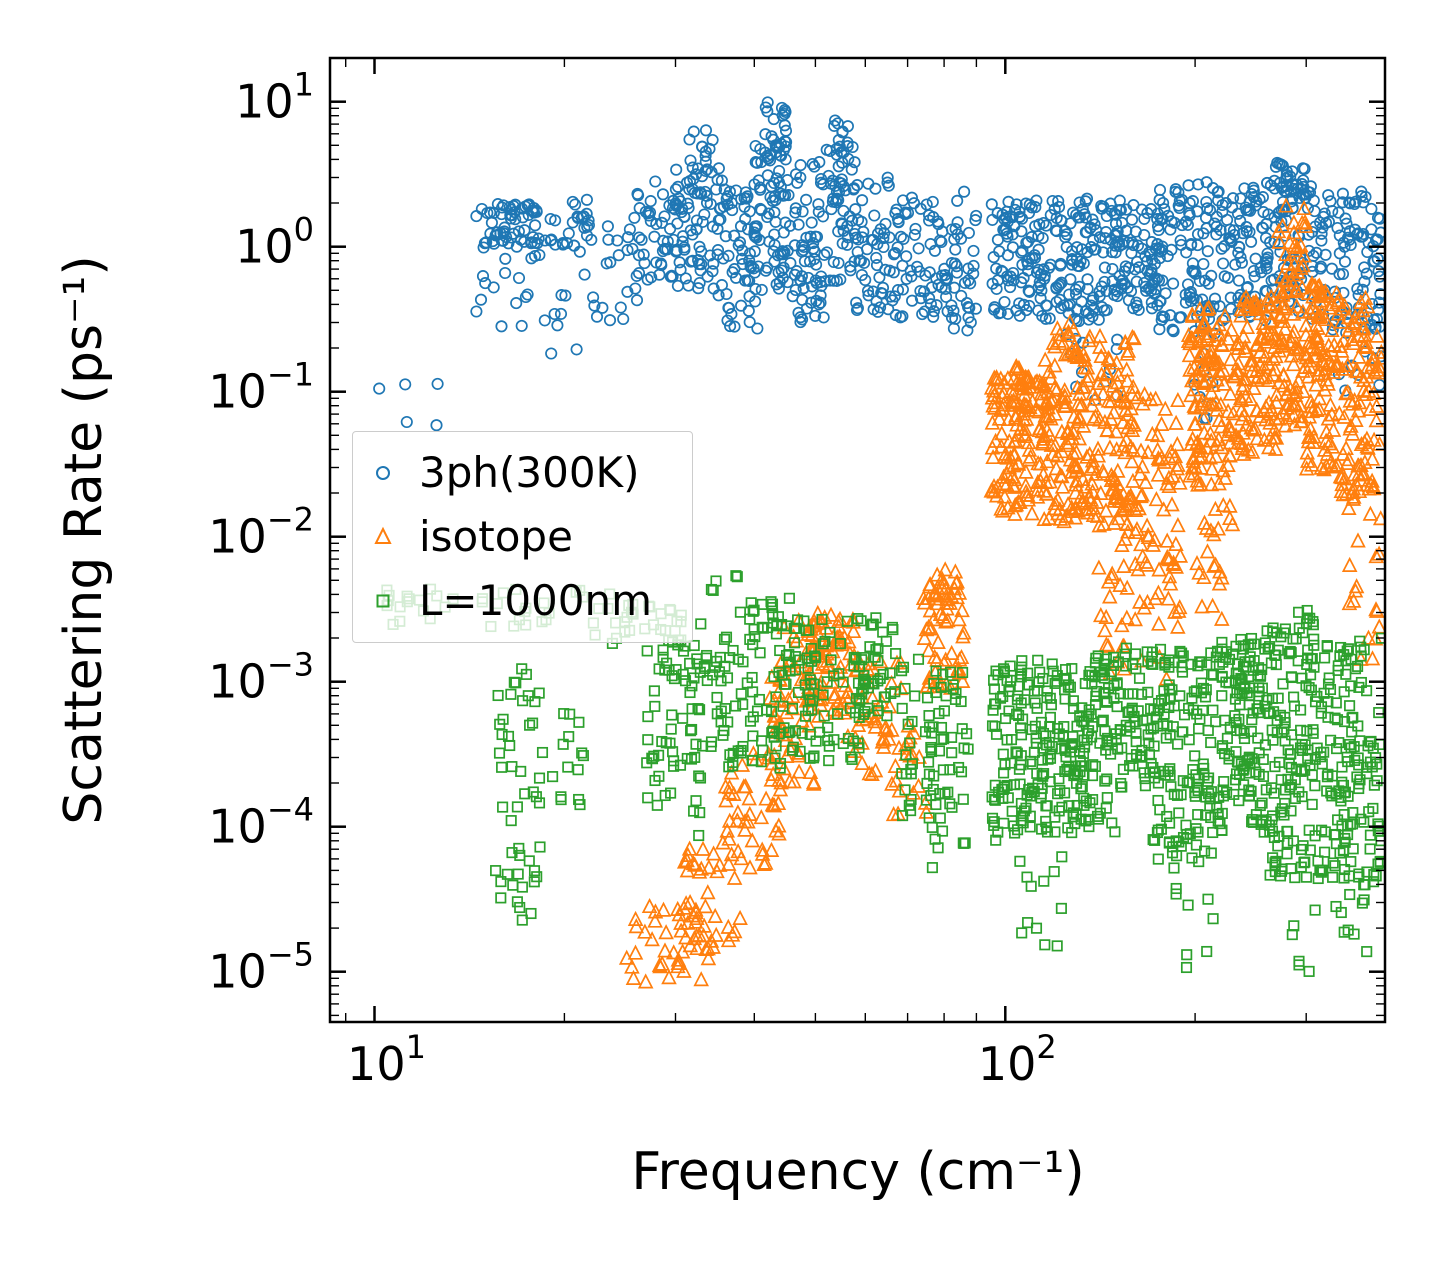 This screenshot has width=1455, height=1265. What do you see at coordinates (261, 677) in the screenshot?
I see `tick-label: 10⁻³` at bounding box center [261, 677].